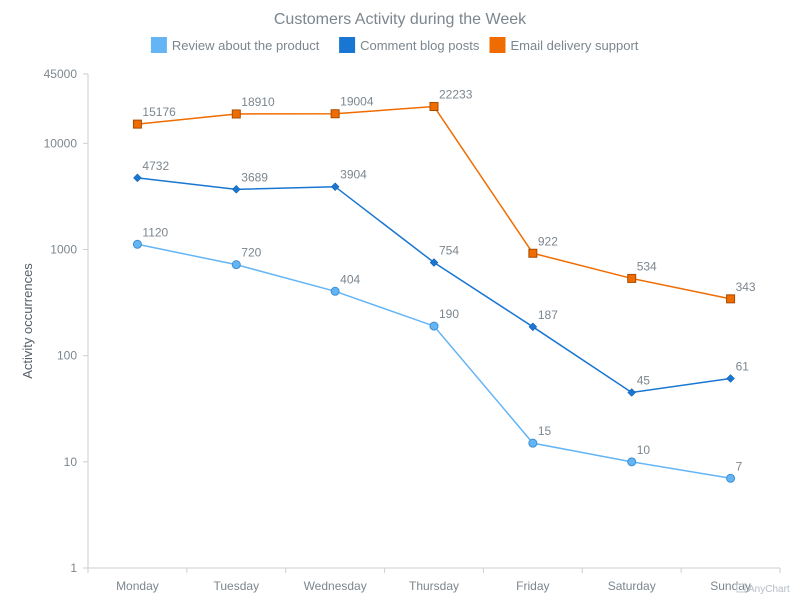 Image resolution: width=800 pixels, height=600 pixels. I want to click on data-label: 19004, so click(357, 102).